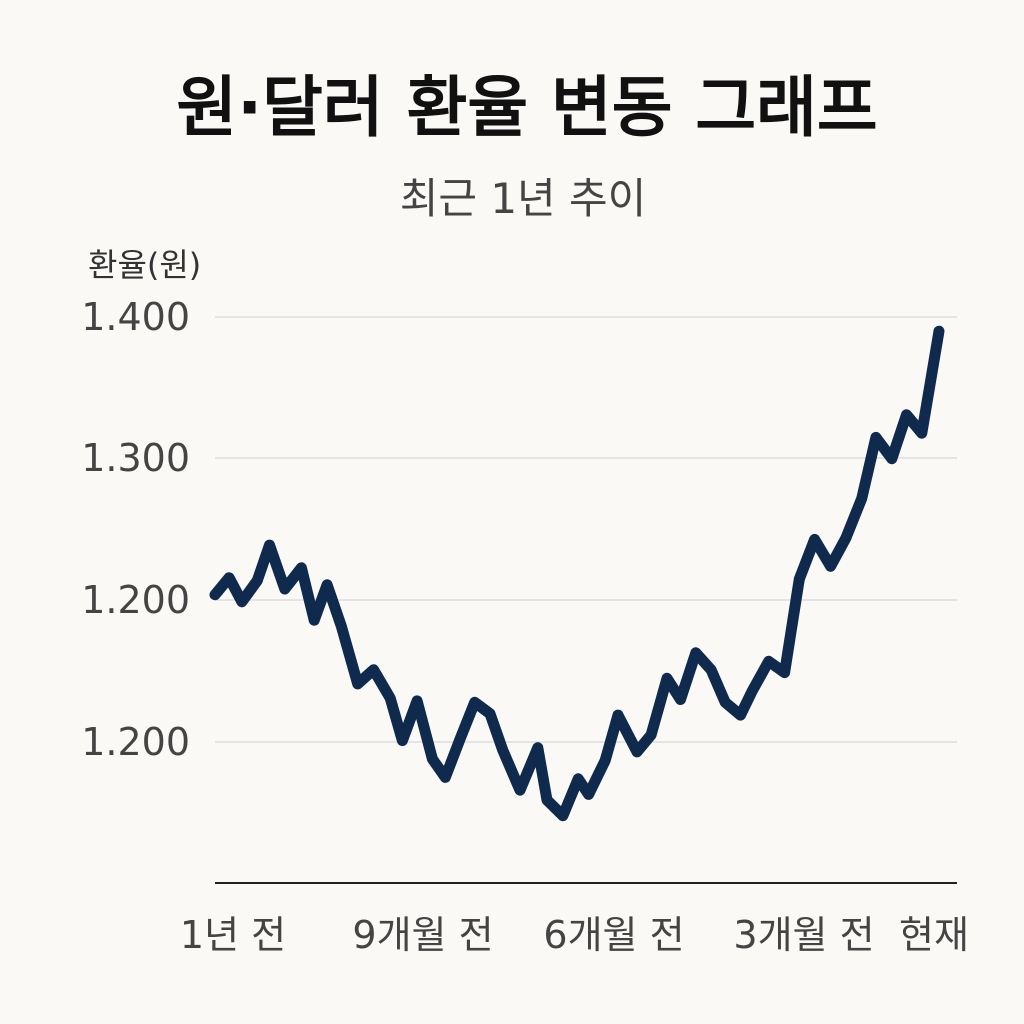  I want to click on x-tick-label: 1년 전, so click(233, 935).